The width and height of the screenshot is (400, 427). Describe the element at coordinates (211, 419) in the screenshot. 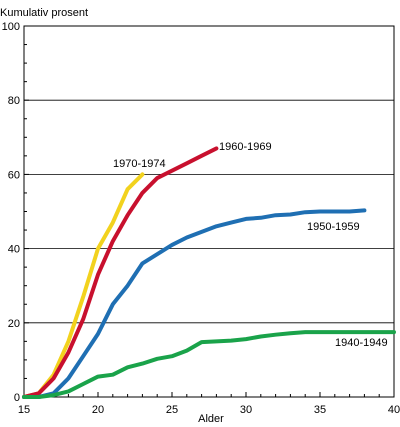

I see `x-axis-label: Alder` at that location.